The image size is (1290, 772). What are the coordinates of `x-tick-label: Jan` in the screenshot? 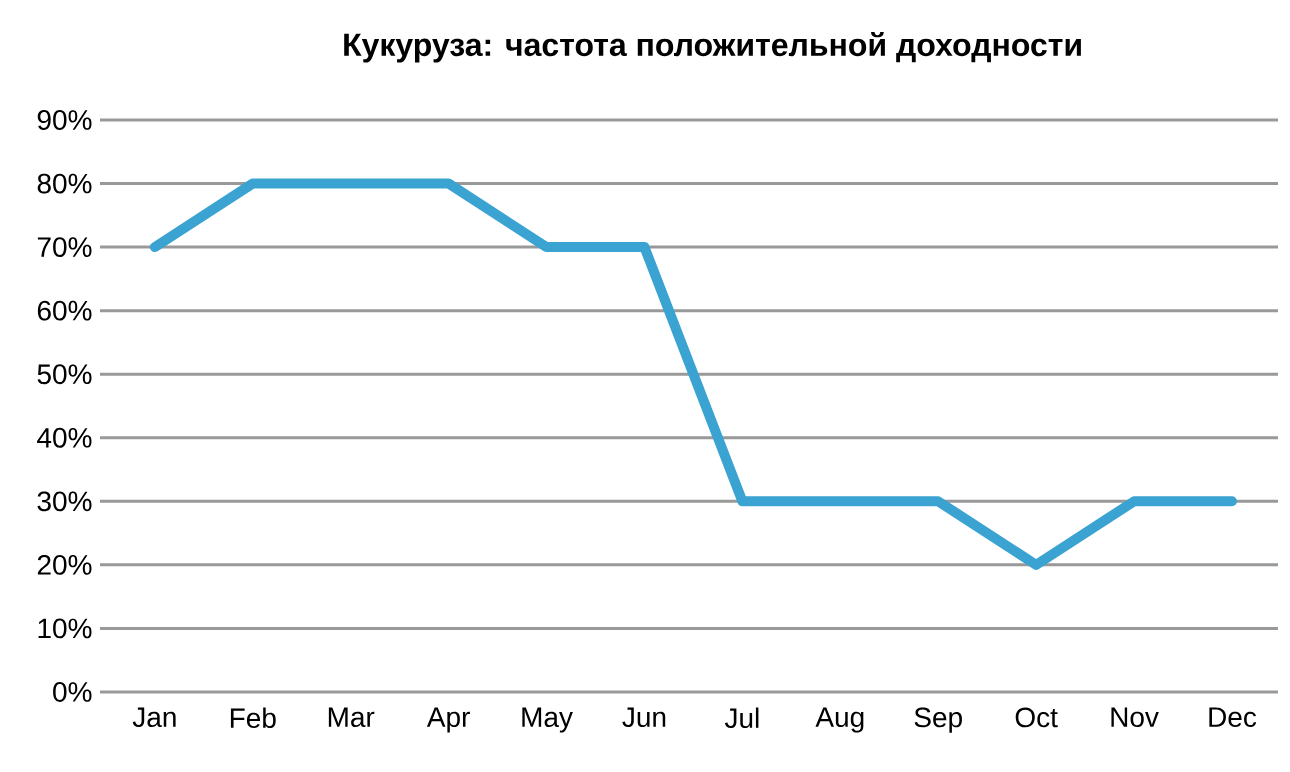 It's located at (154, 717).